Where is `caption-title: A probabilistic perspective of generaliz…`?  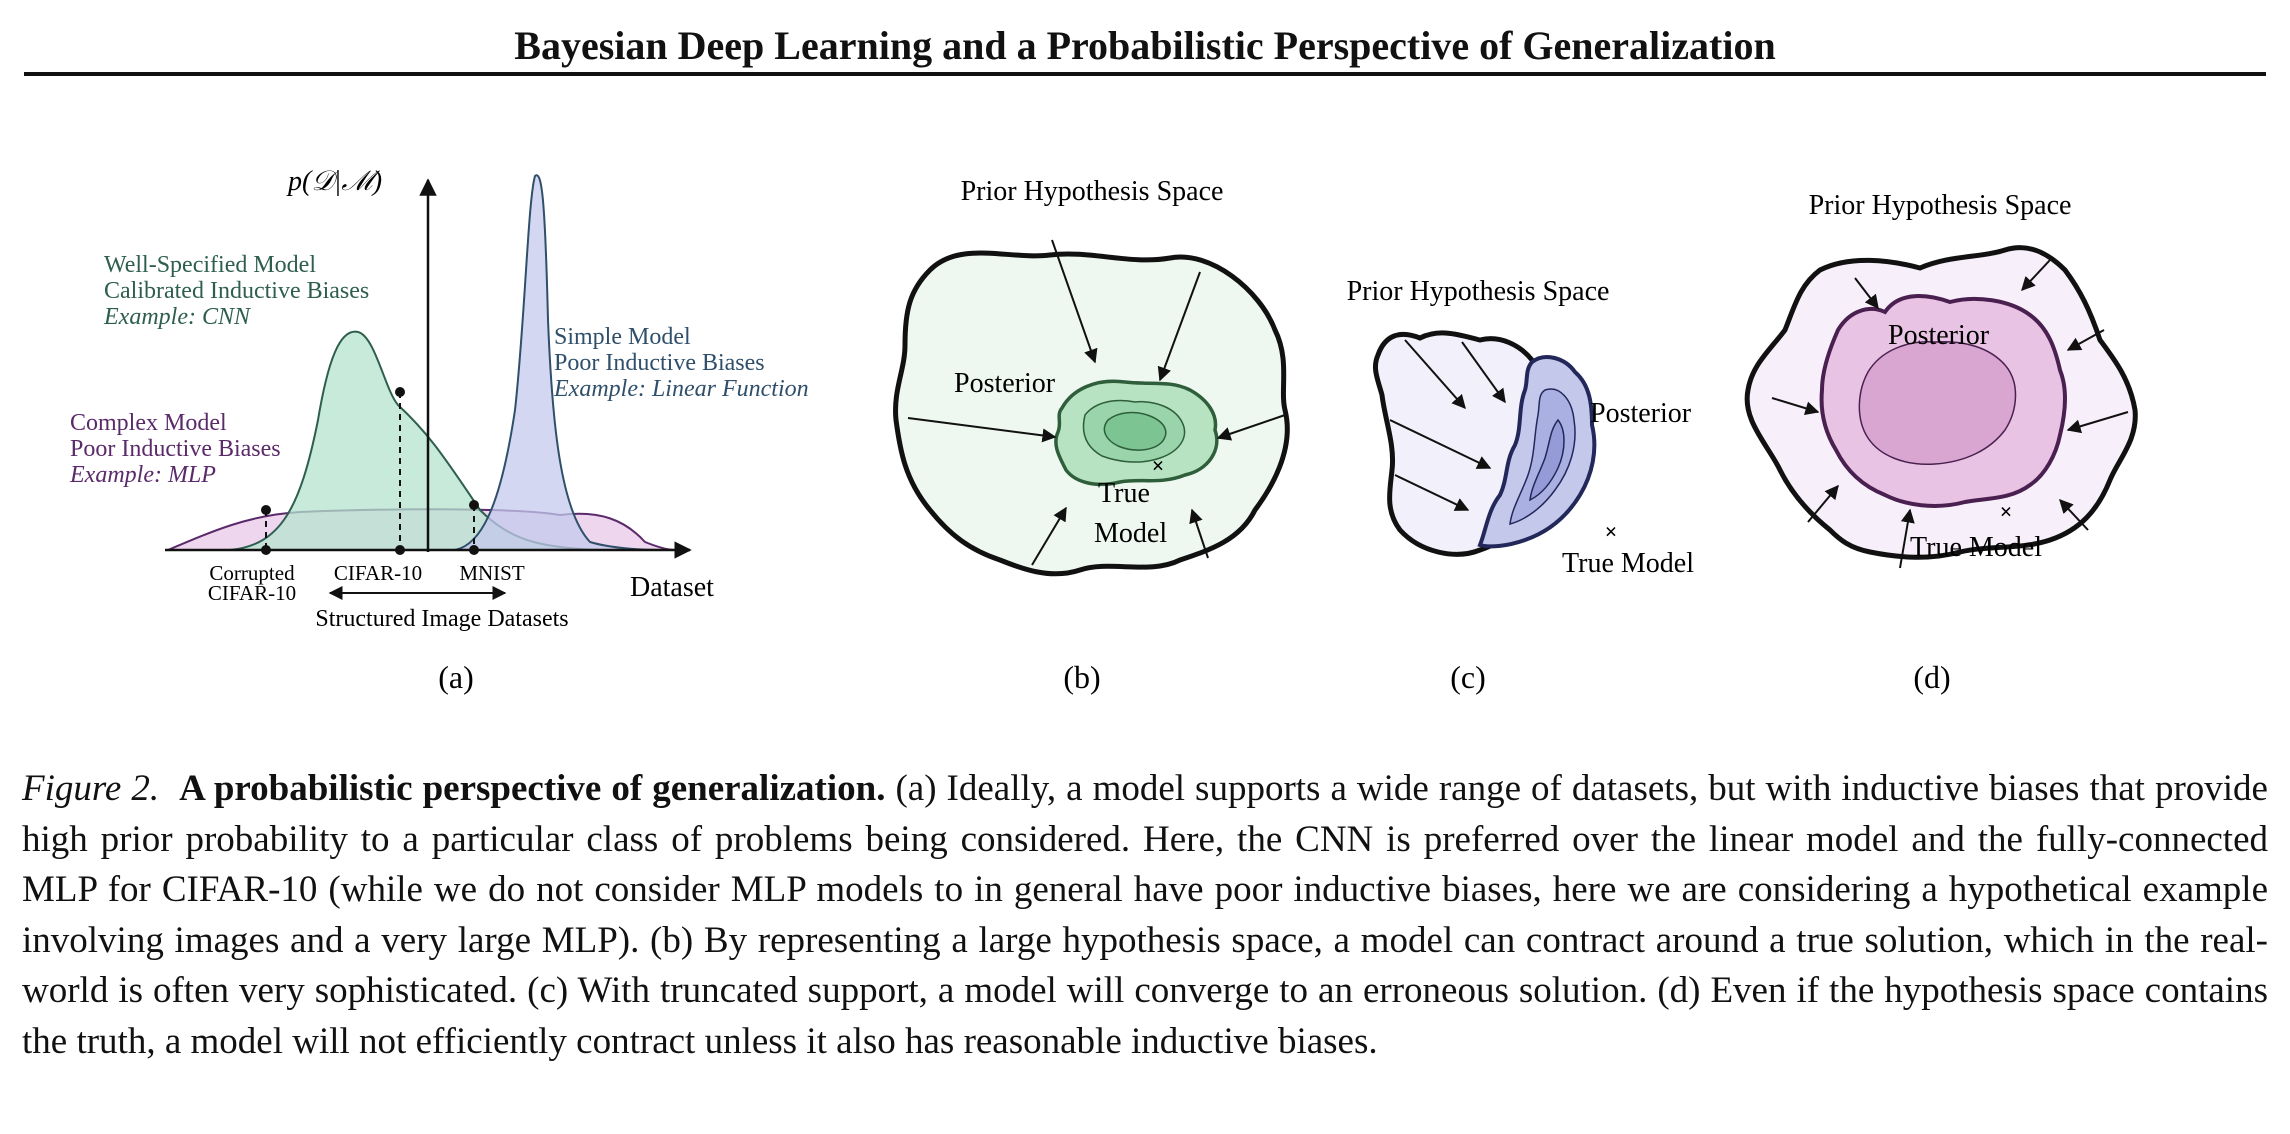 caption-title: A probabilistic perspective of generaliz… is located at coordinates (532, 788).